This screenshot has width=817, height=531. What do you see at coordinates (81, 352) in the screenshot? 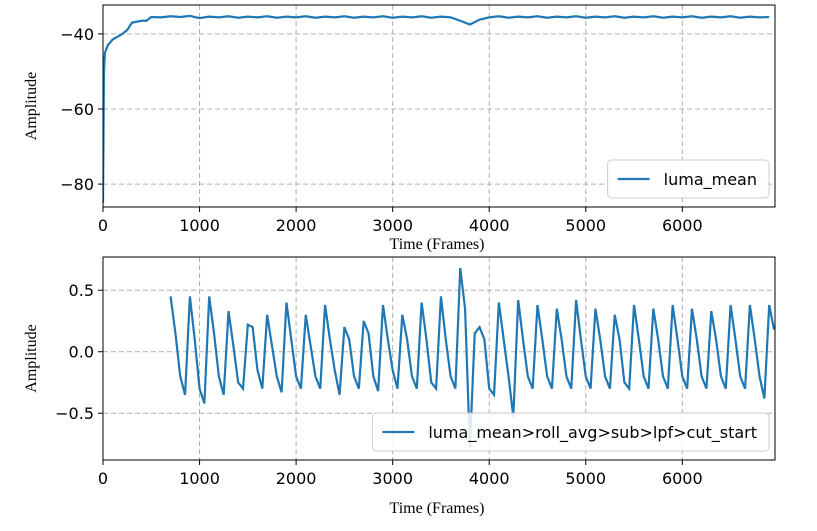
I see `y-tick-label: 0.0` at bounding box center [81, 352].